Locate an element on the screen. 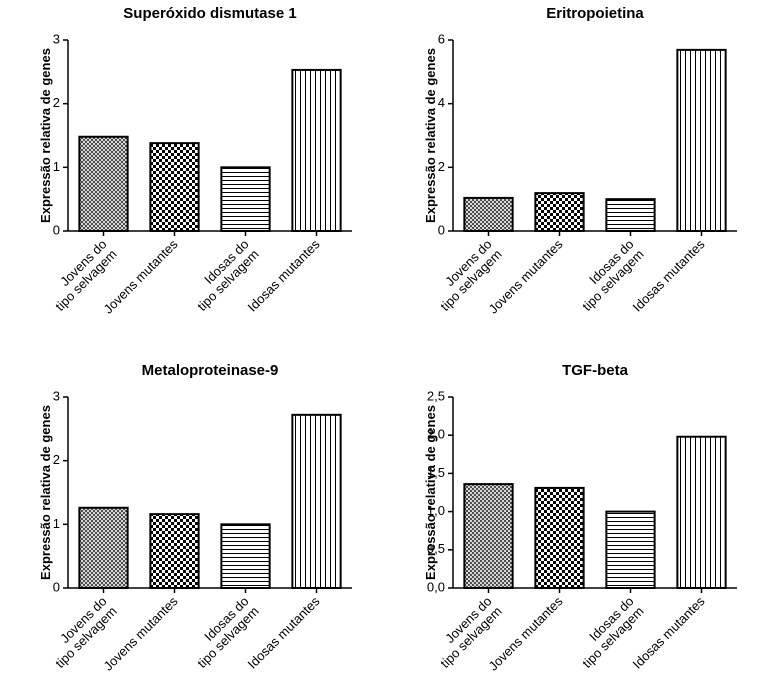  y-tick-label: 0,0 is located at coordinates (436, 586).